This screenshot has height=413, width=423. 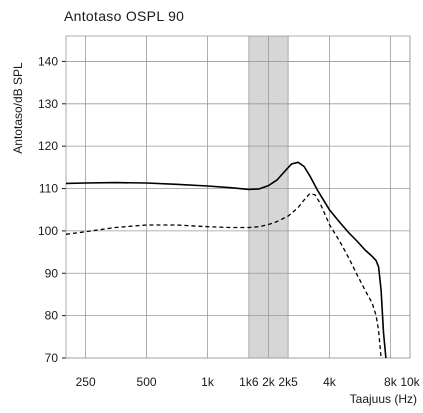 What do you see at coordinates (52, 358) in the screenshot?
I see `y-tick-label: 70` at bounding box center [52, 358].